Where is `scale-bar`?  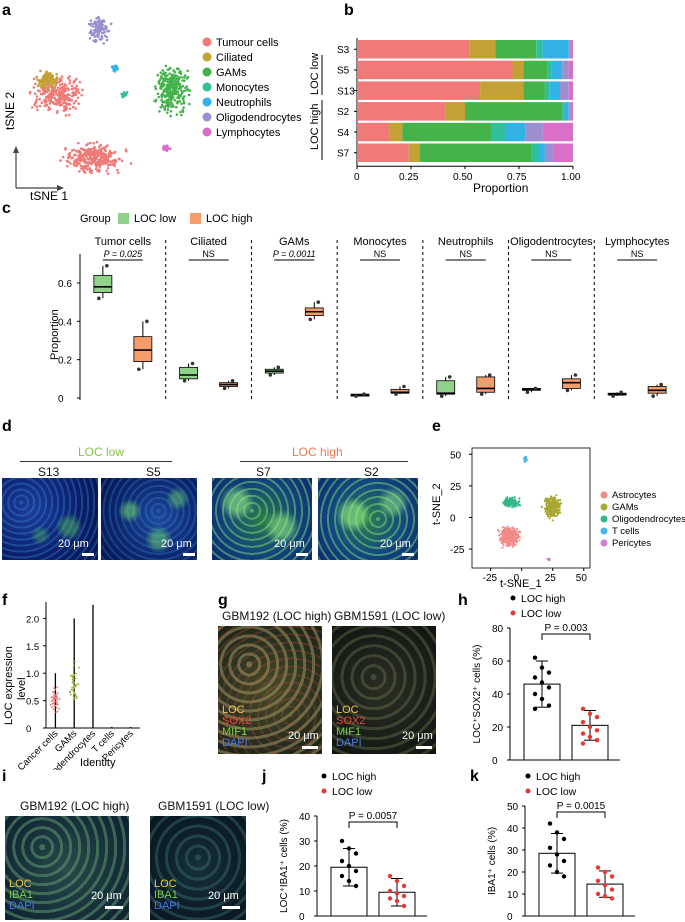 scale-bar is located at coordinates (424, 747).